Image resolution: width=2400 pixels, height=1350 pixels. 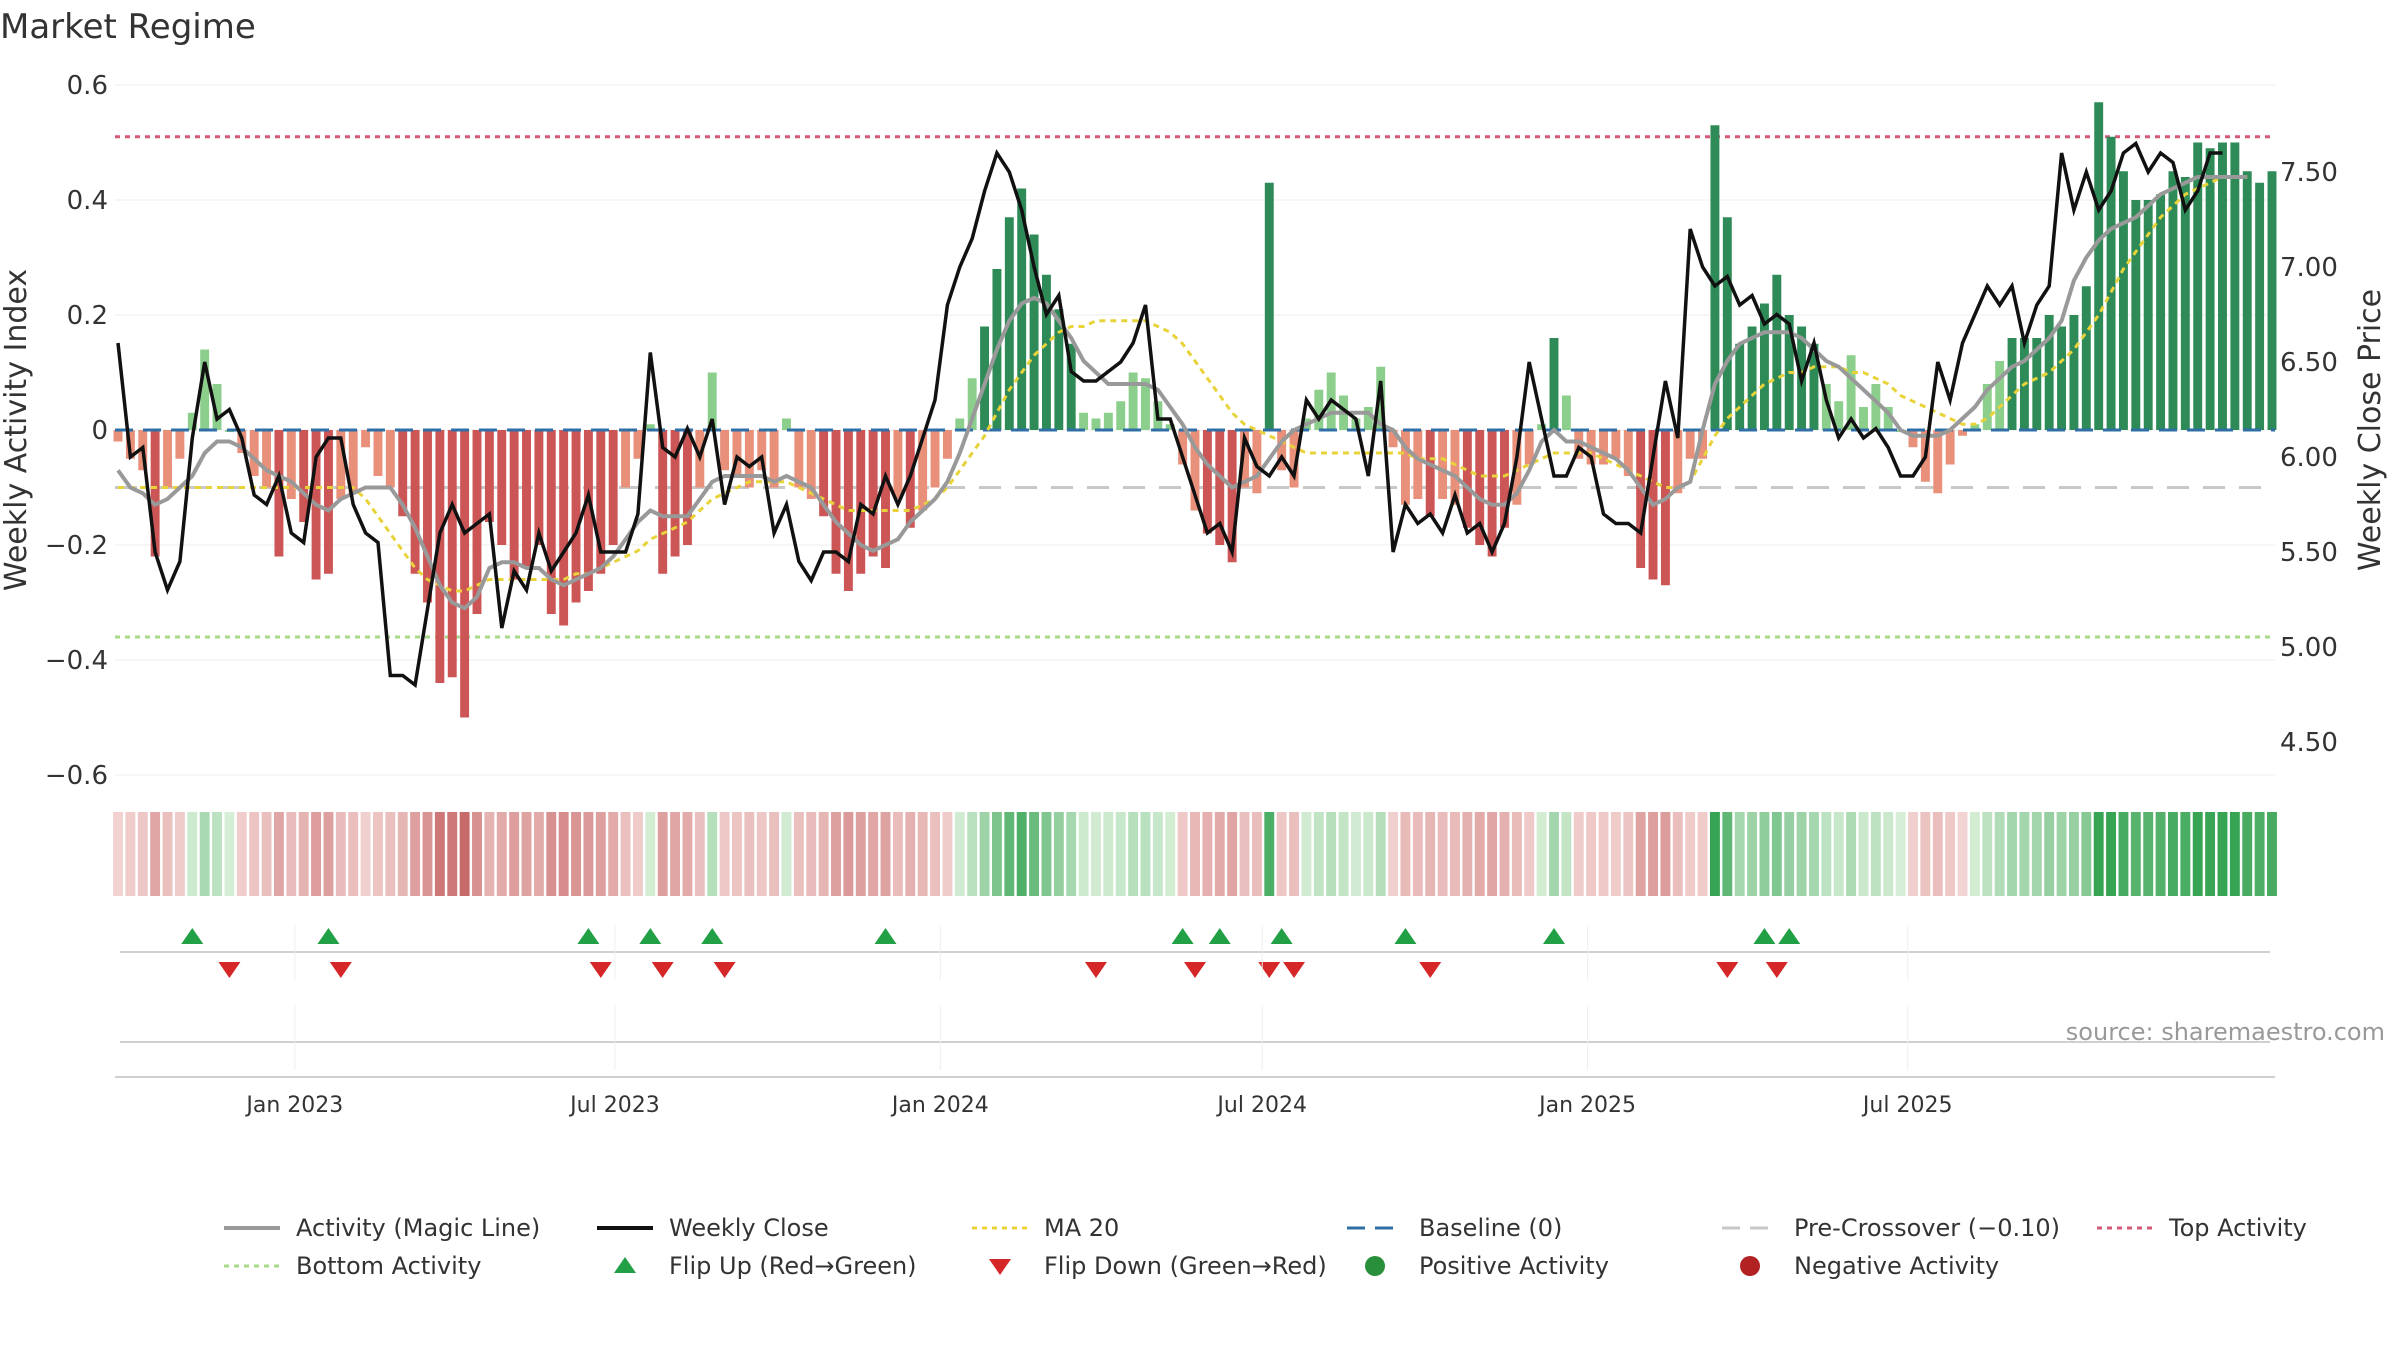 I want to click on chart-title: Market Regime, so click(x=128, y=27).